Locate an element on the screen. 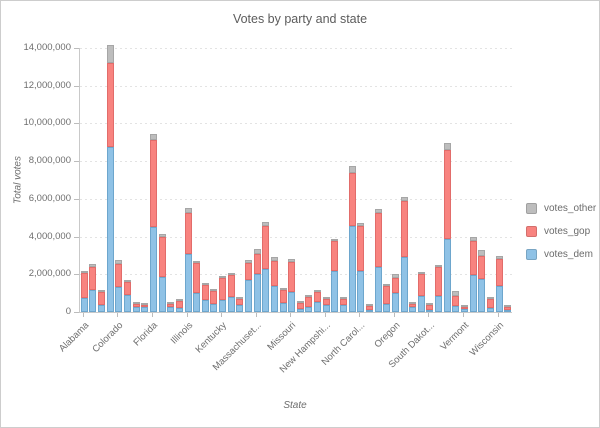 This screenshot has width=600, height=428. bar-Rhode Island is located at coordinates (412, 180).